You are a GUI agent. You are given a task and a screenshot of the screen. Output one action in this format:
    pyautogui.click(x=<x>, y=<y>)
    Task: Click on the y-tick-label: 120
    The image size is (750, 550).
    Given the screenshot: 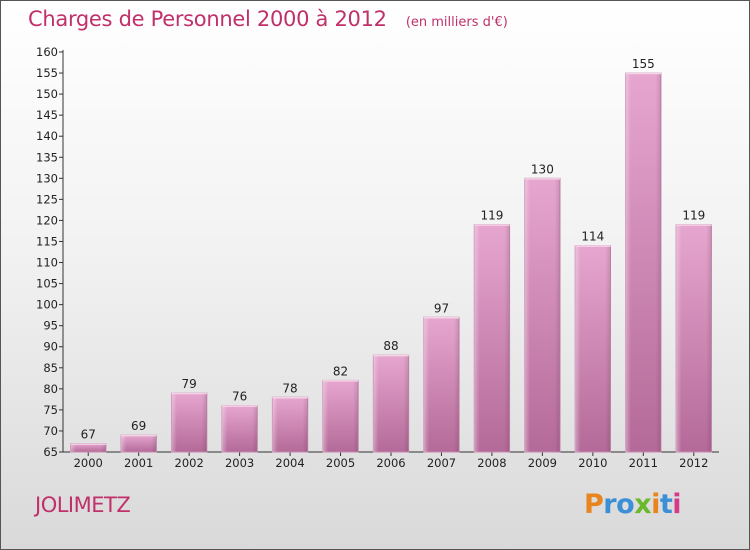 What is the action you would take?
    pyautogui.click(x=47, y=220)
    